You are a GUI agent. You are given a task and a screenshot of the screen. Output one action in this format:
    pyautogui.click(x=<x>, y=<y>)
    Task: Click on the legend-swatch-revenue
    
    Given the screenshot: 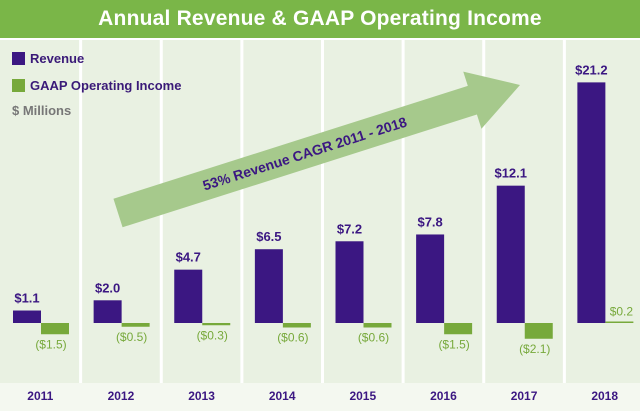 What is the action you would take?
    pyautogui.click(x=18, y=58)
    